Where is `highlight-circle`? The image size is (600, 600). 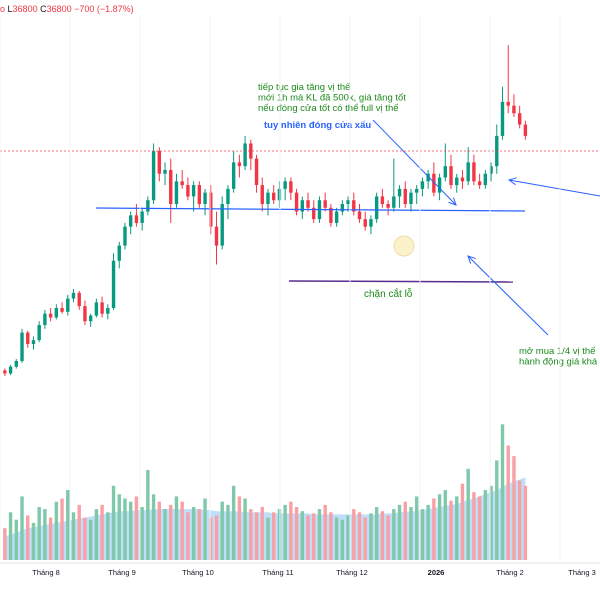
highlight-circle is located at coordinates (404, 246).